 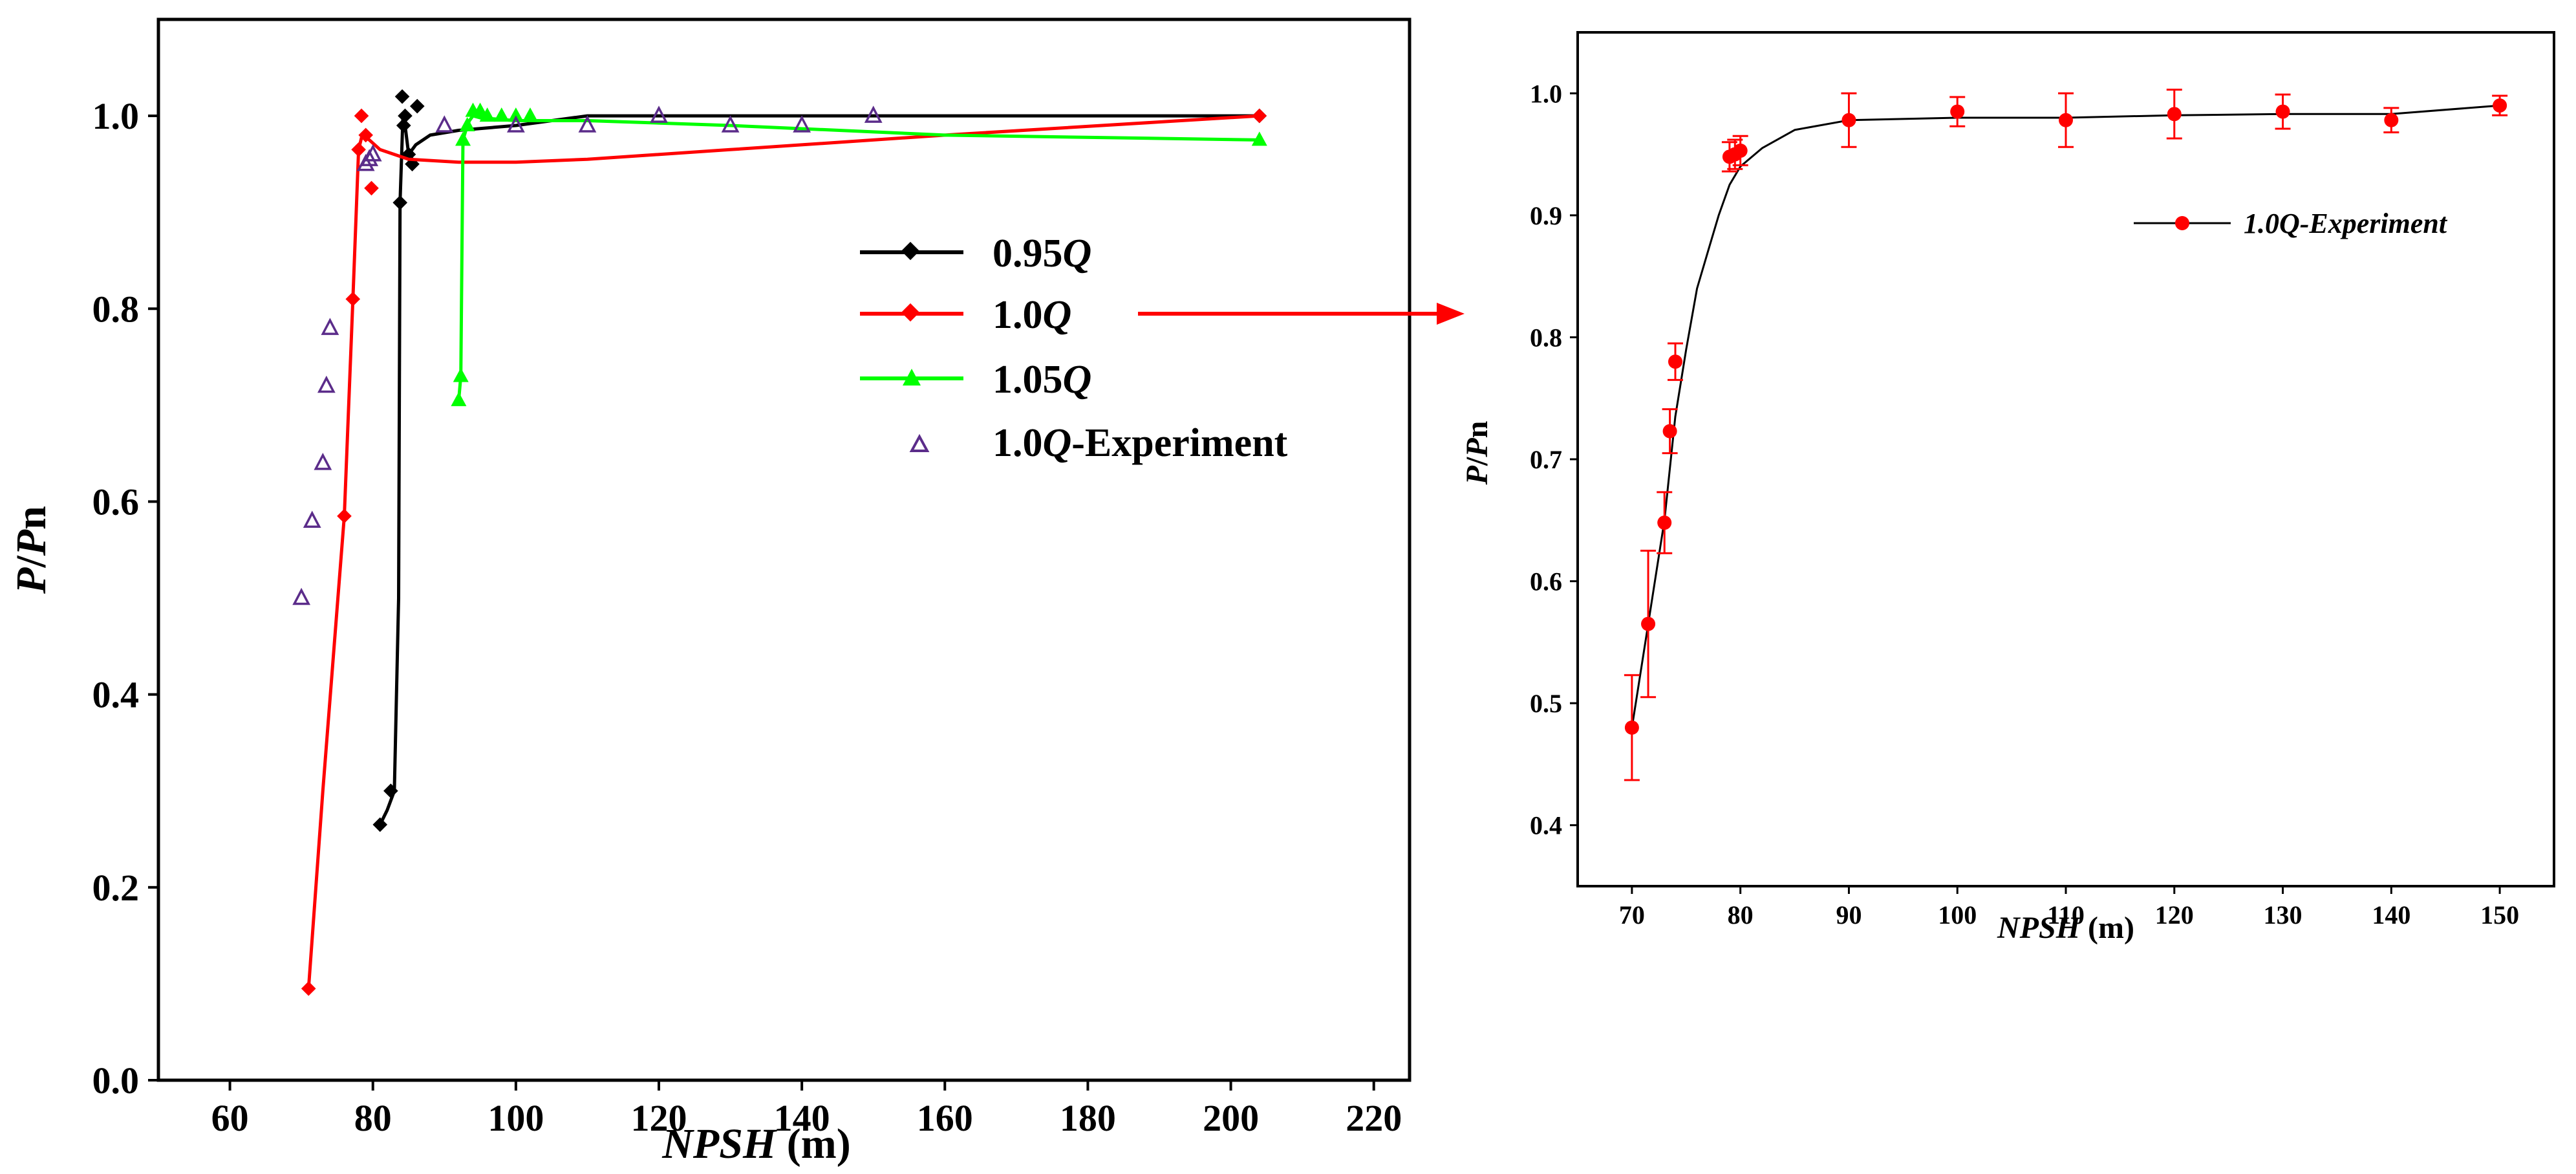 What do you see at coordinates (910, 312) in the screenshot?
I see `legend-marker-1.0Q` at bounding box center [910, 312].